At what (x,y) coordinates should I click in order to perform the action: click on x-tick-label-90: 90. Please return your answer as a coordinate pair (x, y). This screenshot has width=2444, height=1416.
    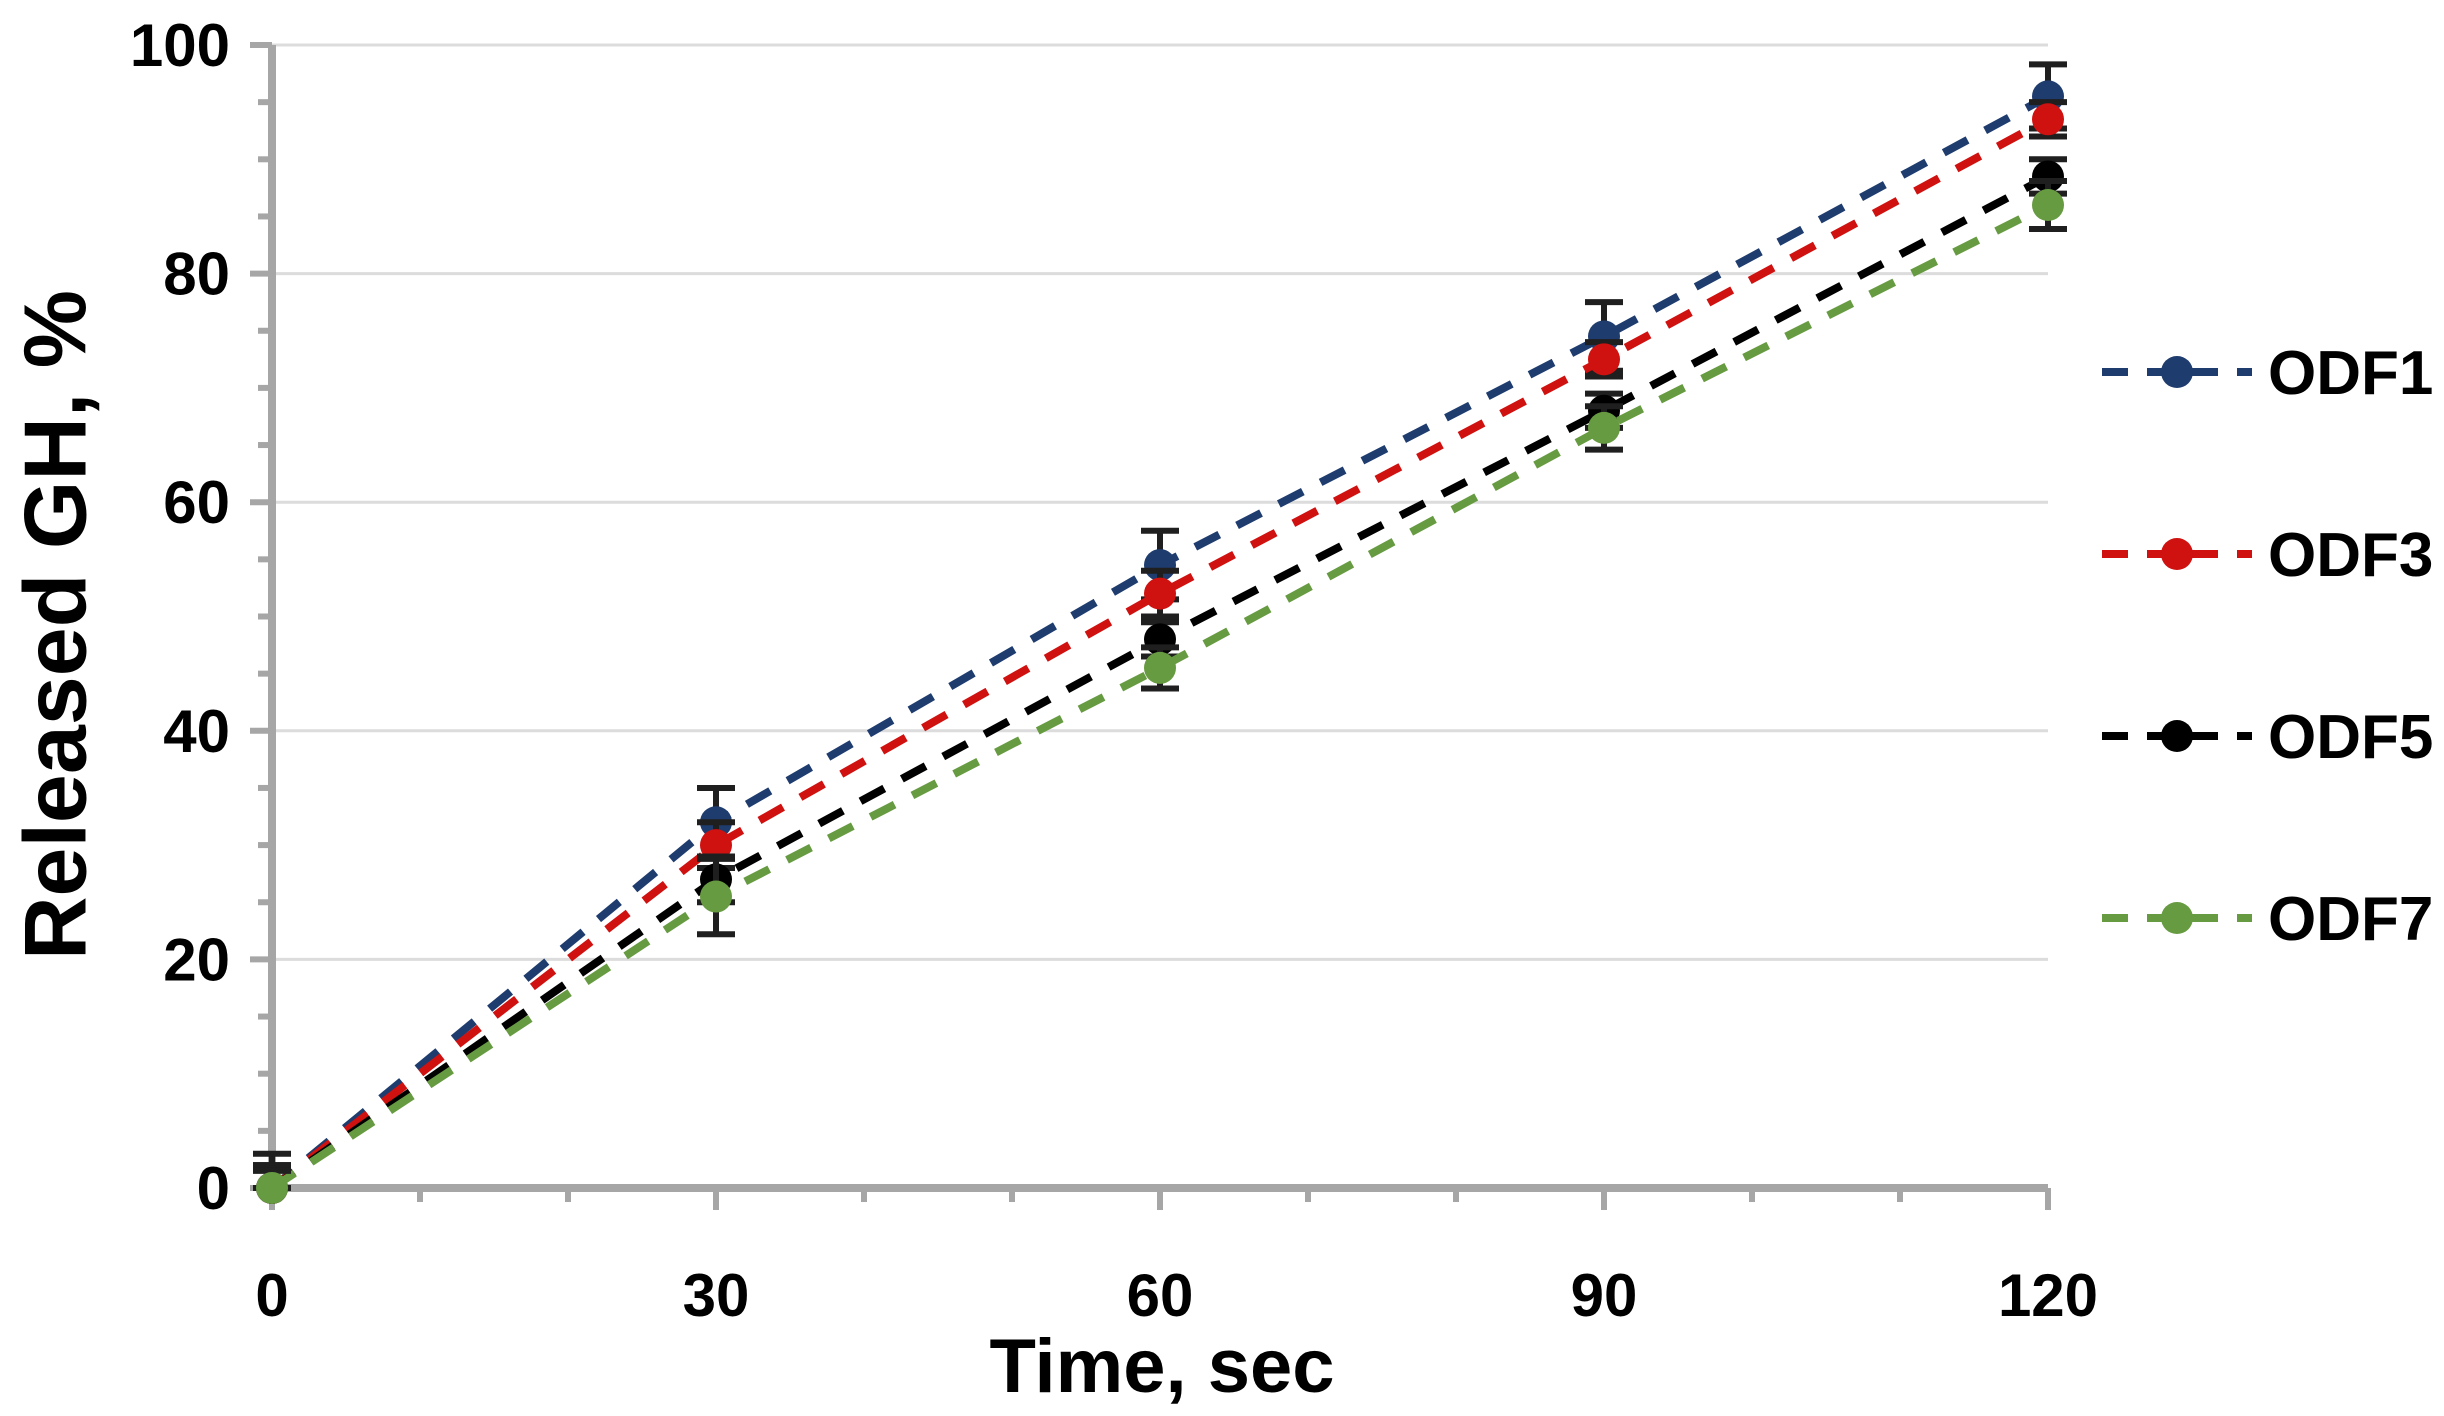
    Looking at the image, I should click on (1604, 1295).